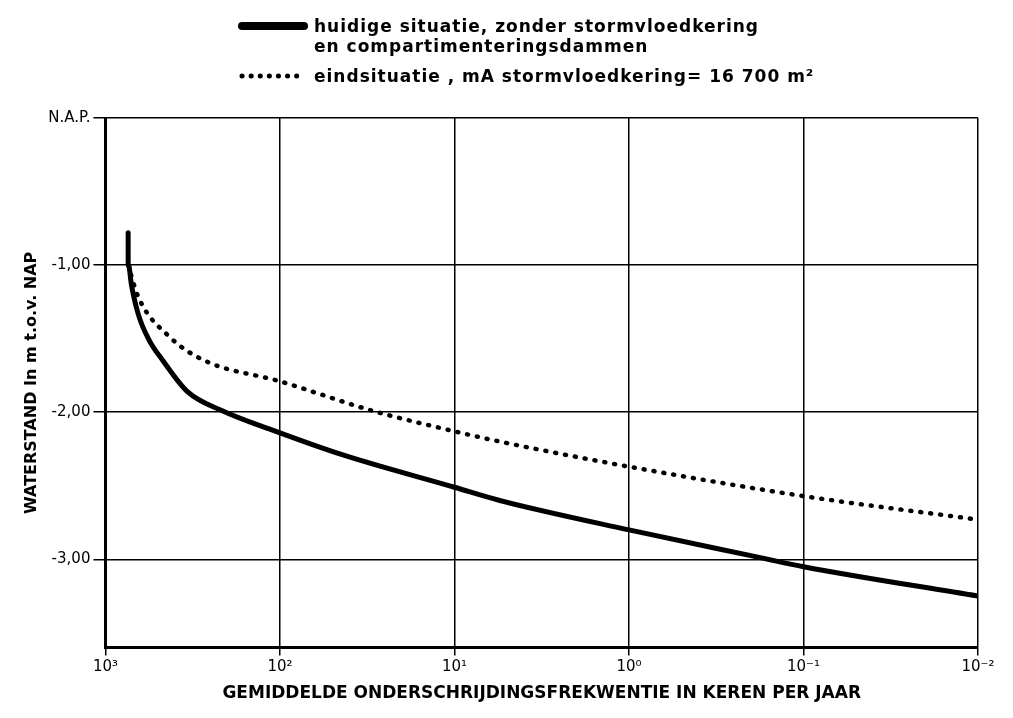 The image size is (1013, 718). Describe the element at coordinates (978, 666) in the screenshot. I see `x-tick-label: 10⁻²` at that location.